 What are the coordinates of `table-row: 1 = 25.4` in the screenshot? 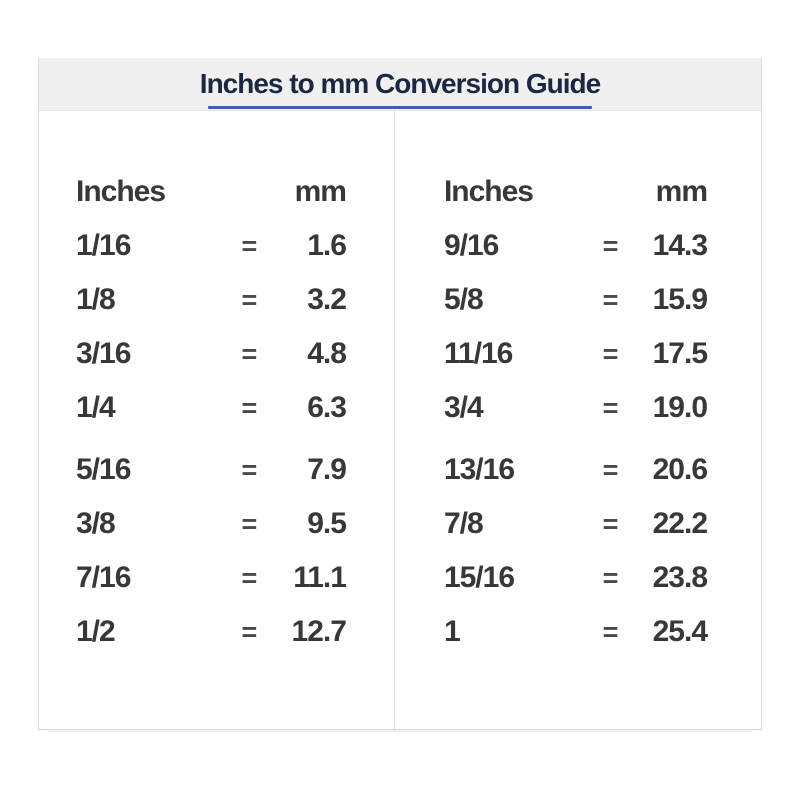 It's located at (575, 632).